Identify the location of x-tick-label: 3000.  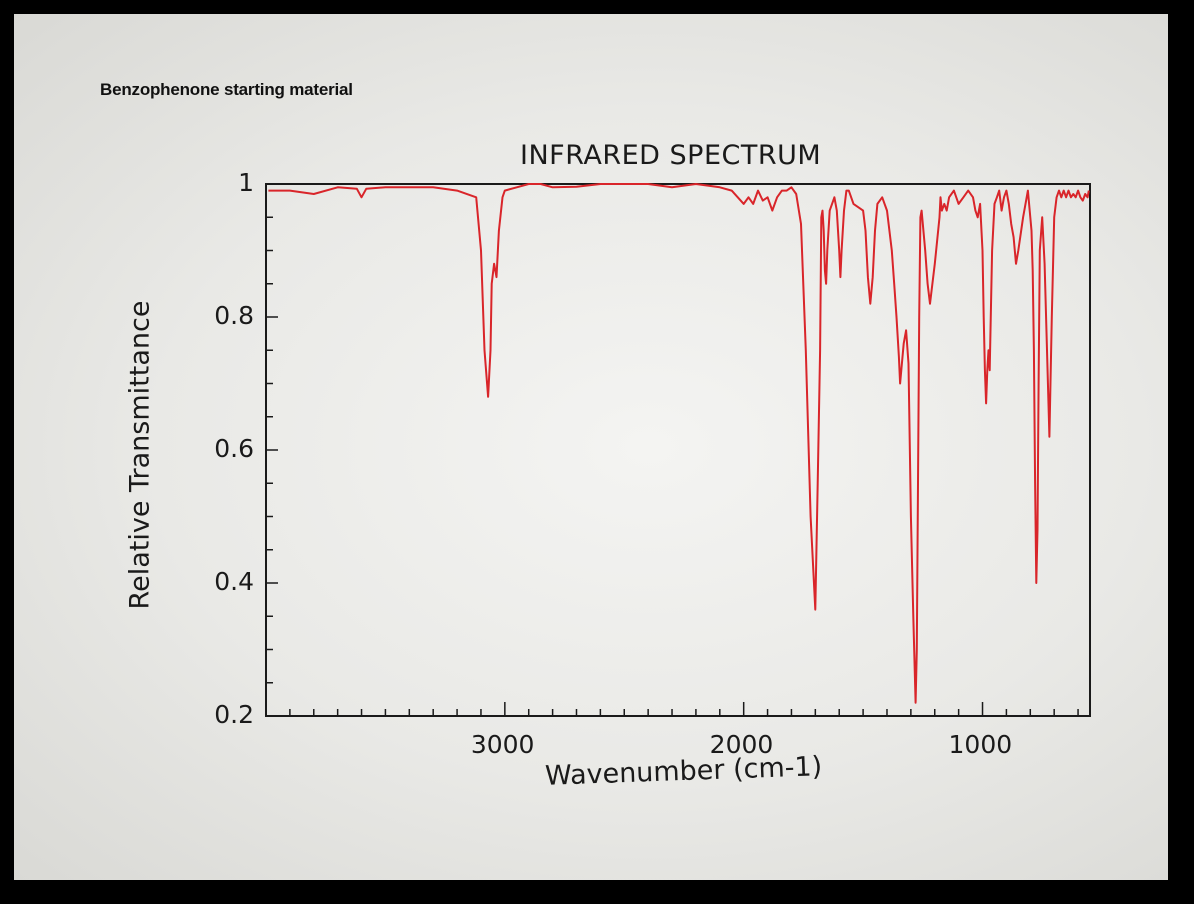
(502, 744).